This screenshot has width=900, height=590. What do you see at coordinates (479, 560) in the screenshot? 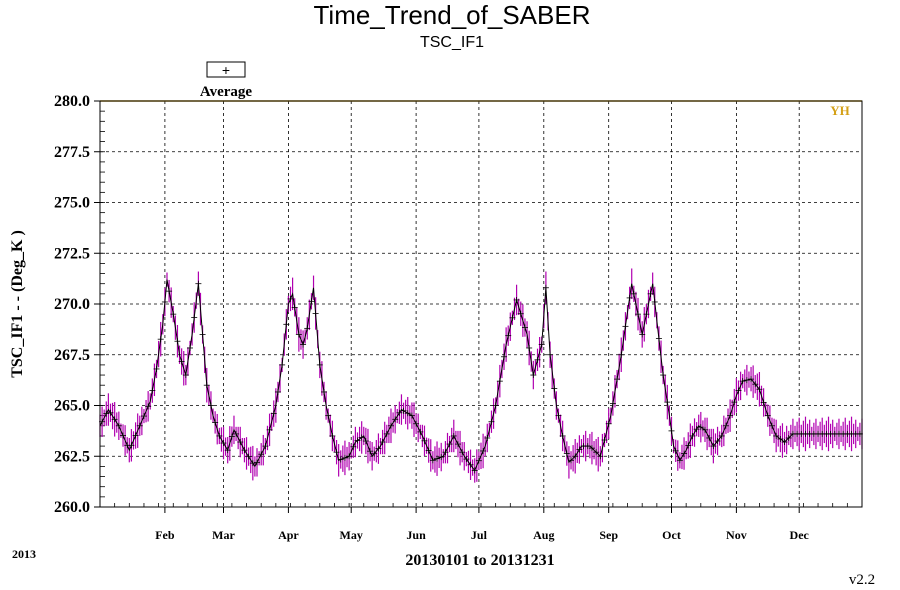
I see `x-axis-label: 20130101 to 20131231` at bounding box center [479, 560].